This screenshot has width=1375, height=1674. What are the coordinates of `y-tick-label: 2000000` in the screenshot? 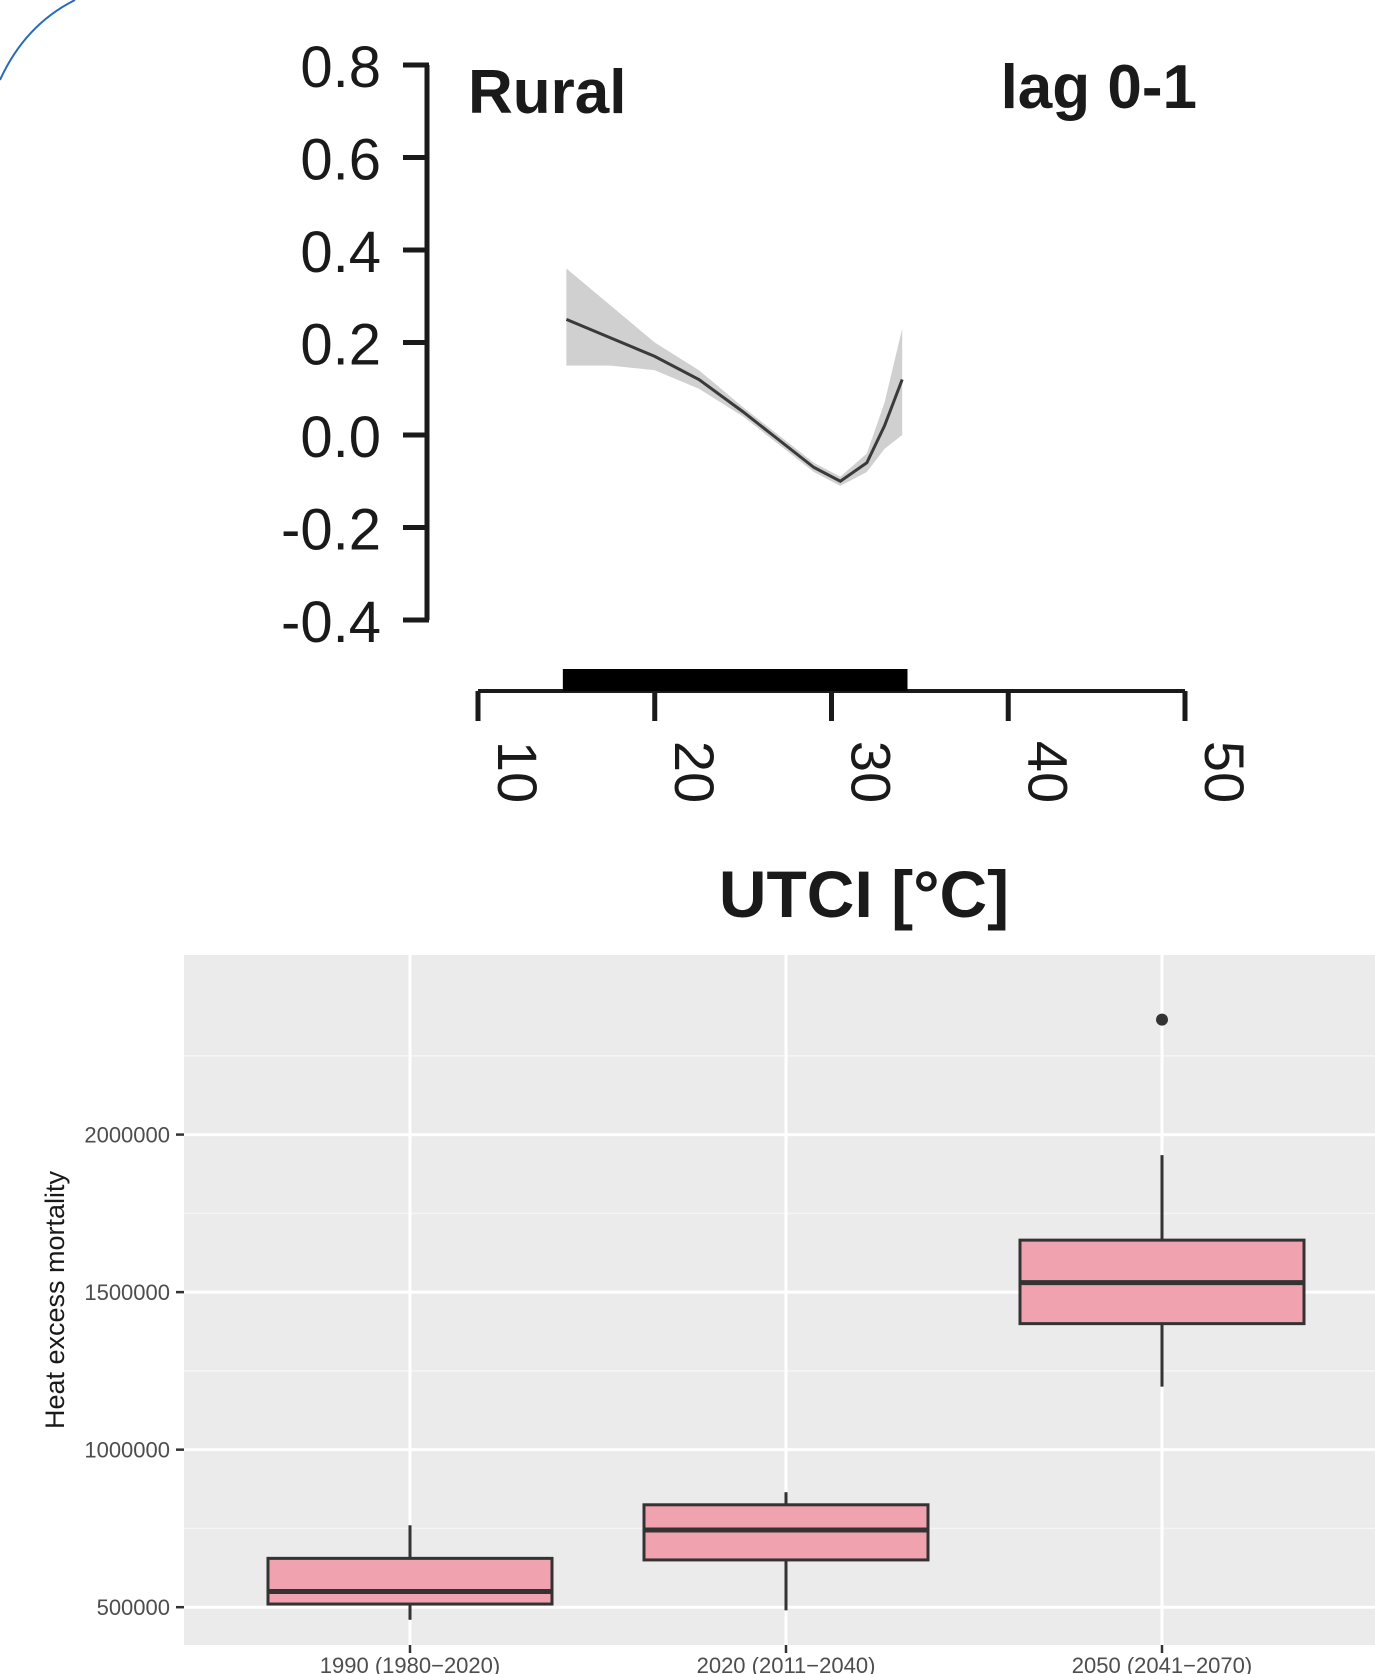 It's located at (127, 1135).